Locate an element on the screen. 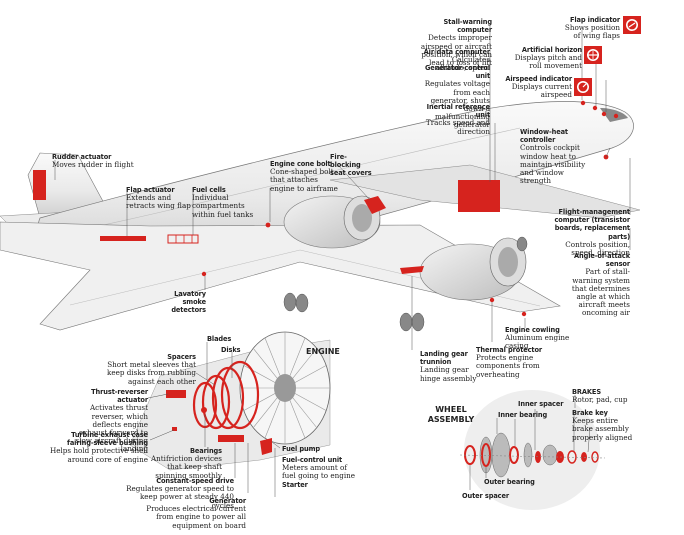 Image resolution: width=684 pixels, height=535 pixels. label-desc: Aluminum engine casing is located at coordinates (537, 342).